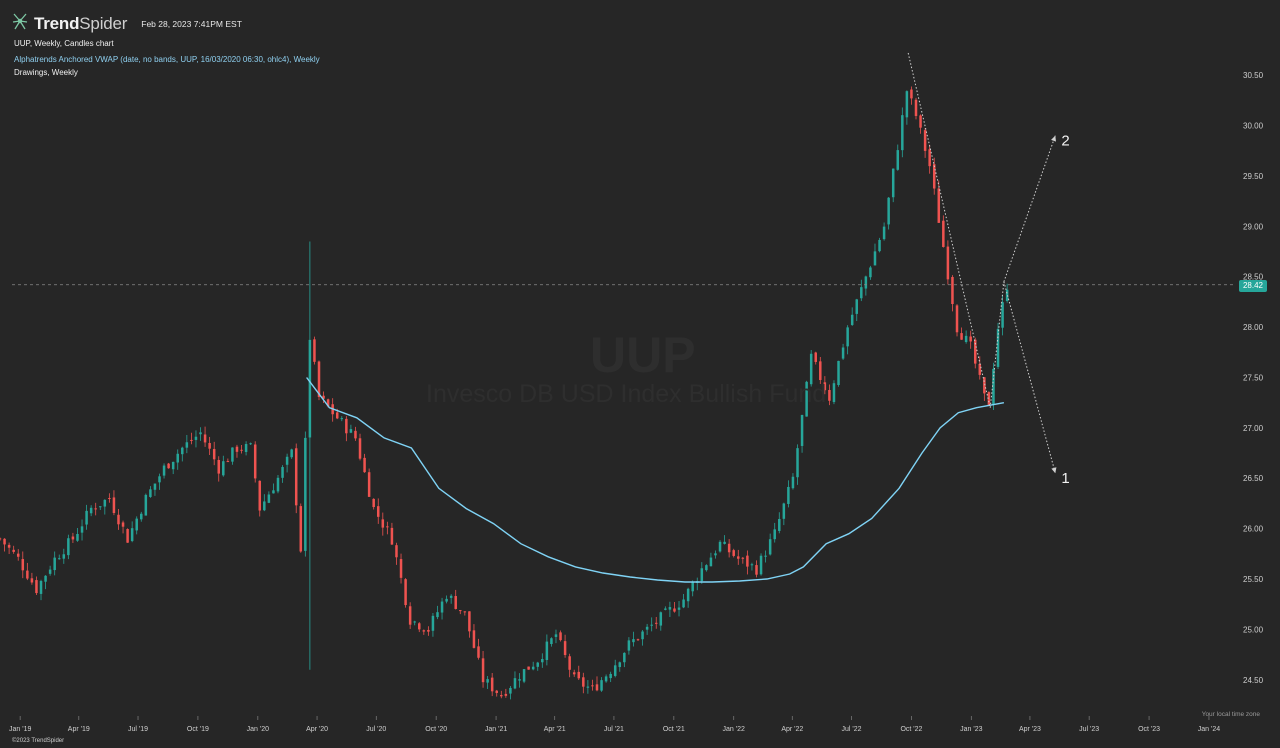  Describe the element at coordinates (20, 729) in the screenshot. I see `x-tick-label: Jan '19` at that location.